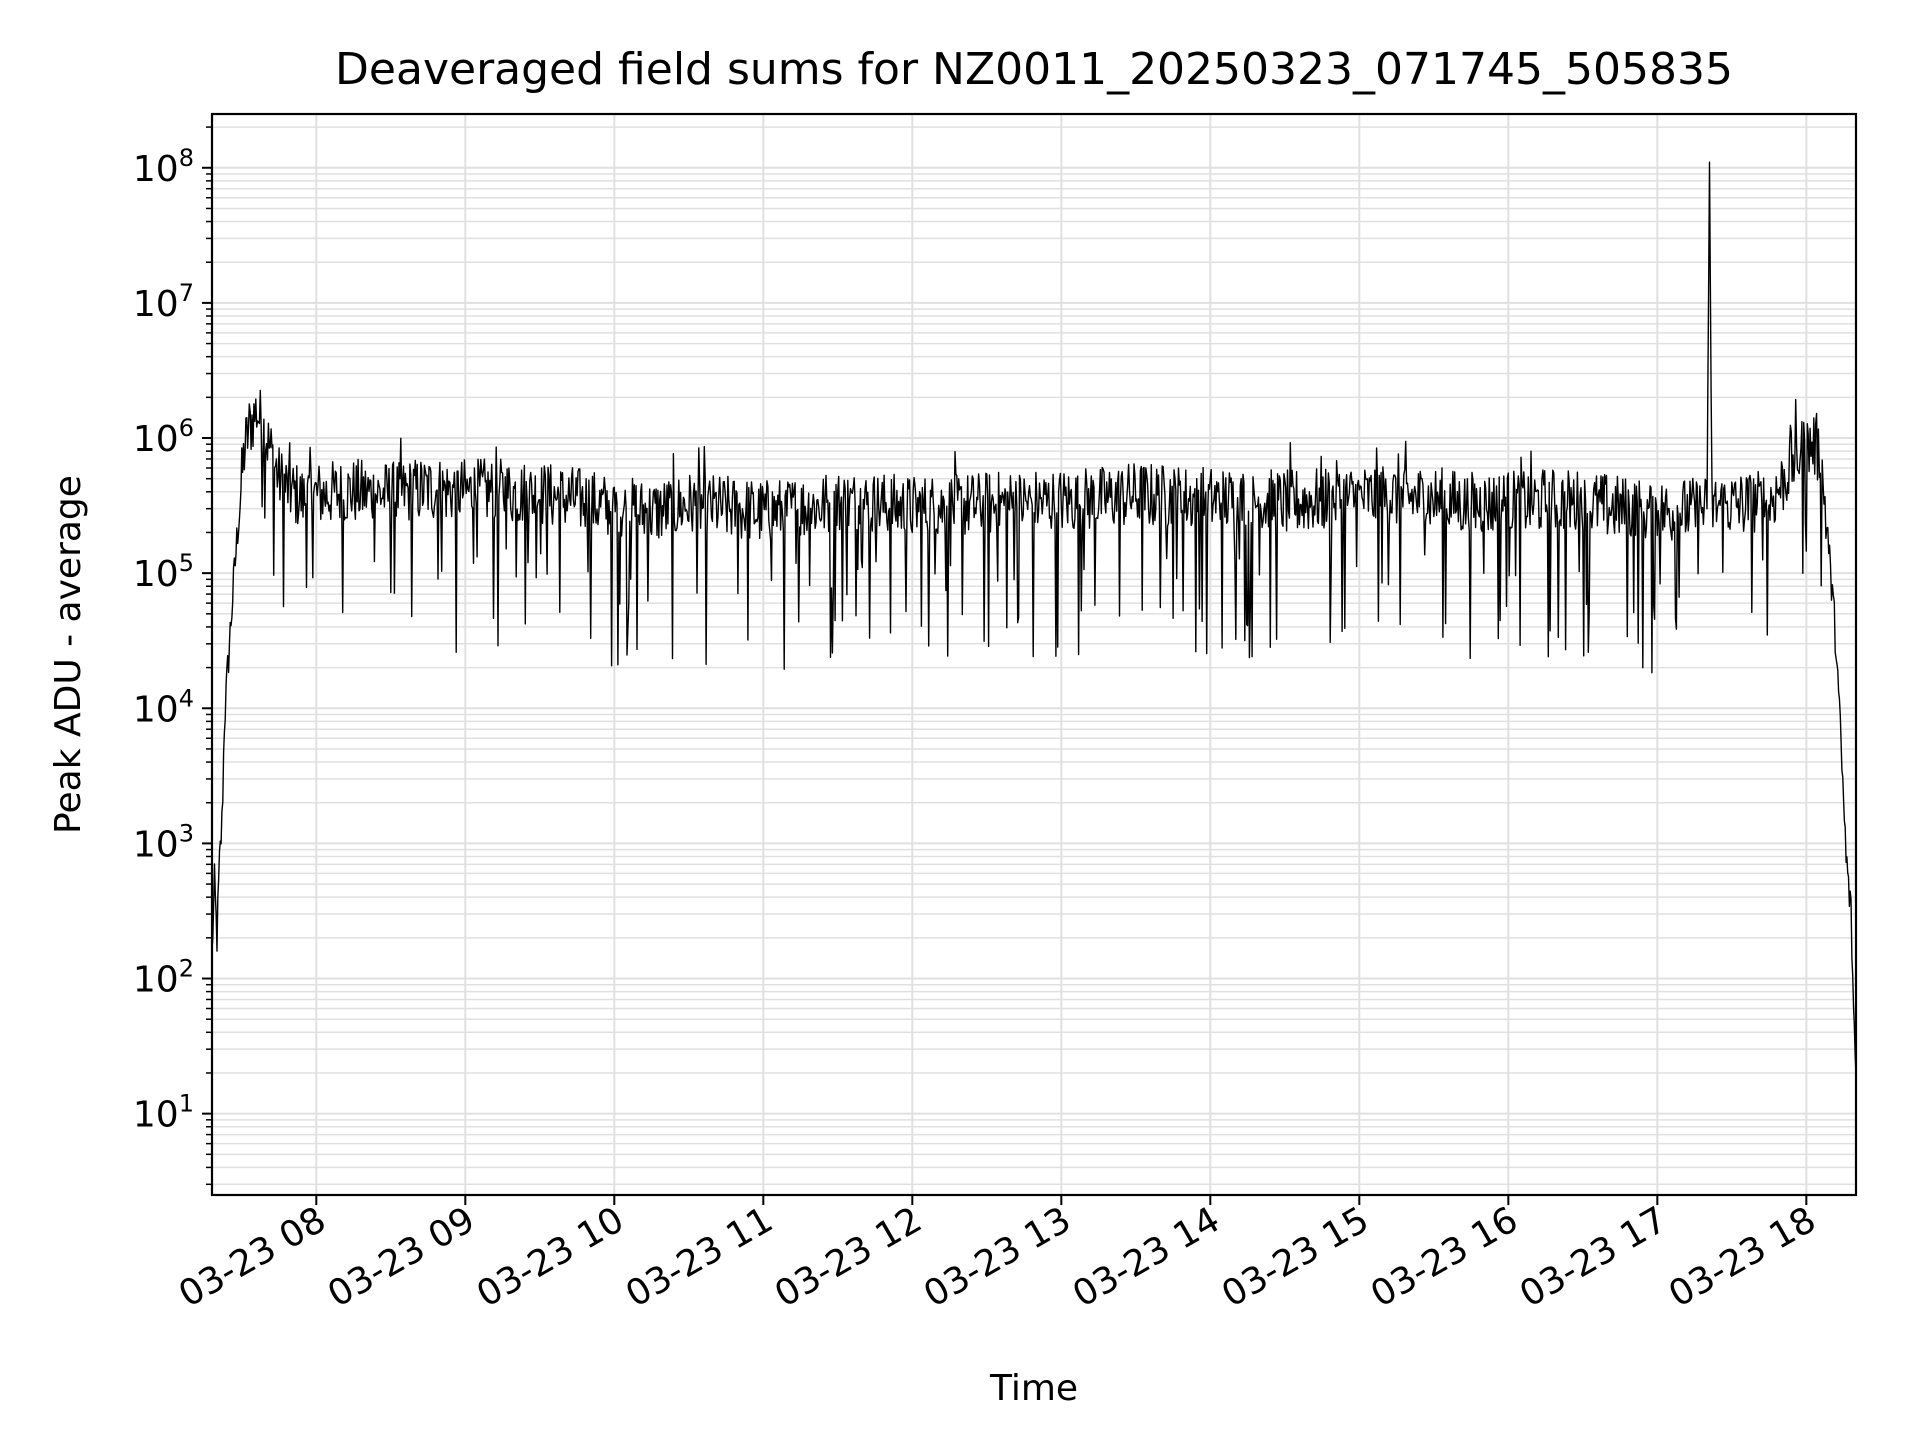  Describe the element at coordinates (163, 302) in the screenshot. I see `y-tick-label: 107` at that location.